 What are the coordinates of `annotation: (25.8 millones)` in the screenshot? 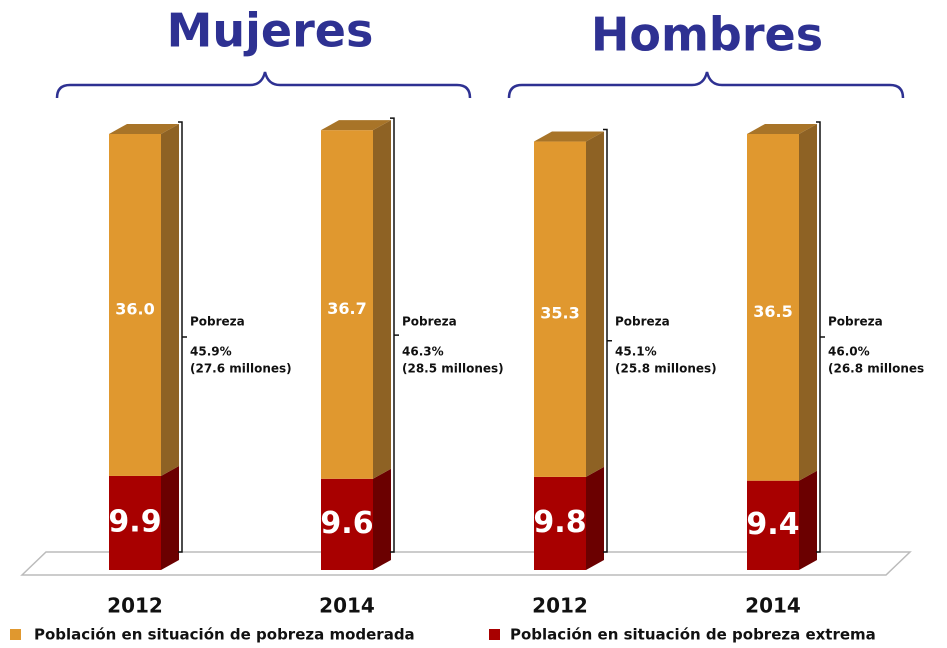 It's located at (666, 369).